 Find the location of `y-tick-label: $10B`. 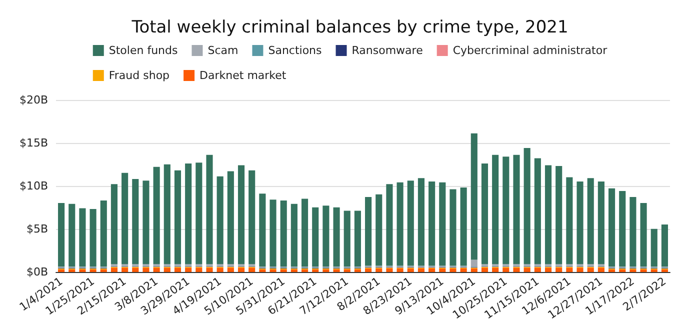

y-tick-label: $10B is located at coordinates (33, 186).